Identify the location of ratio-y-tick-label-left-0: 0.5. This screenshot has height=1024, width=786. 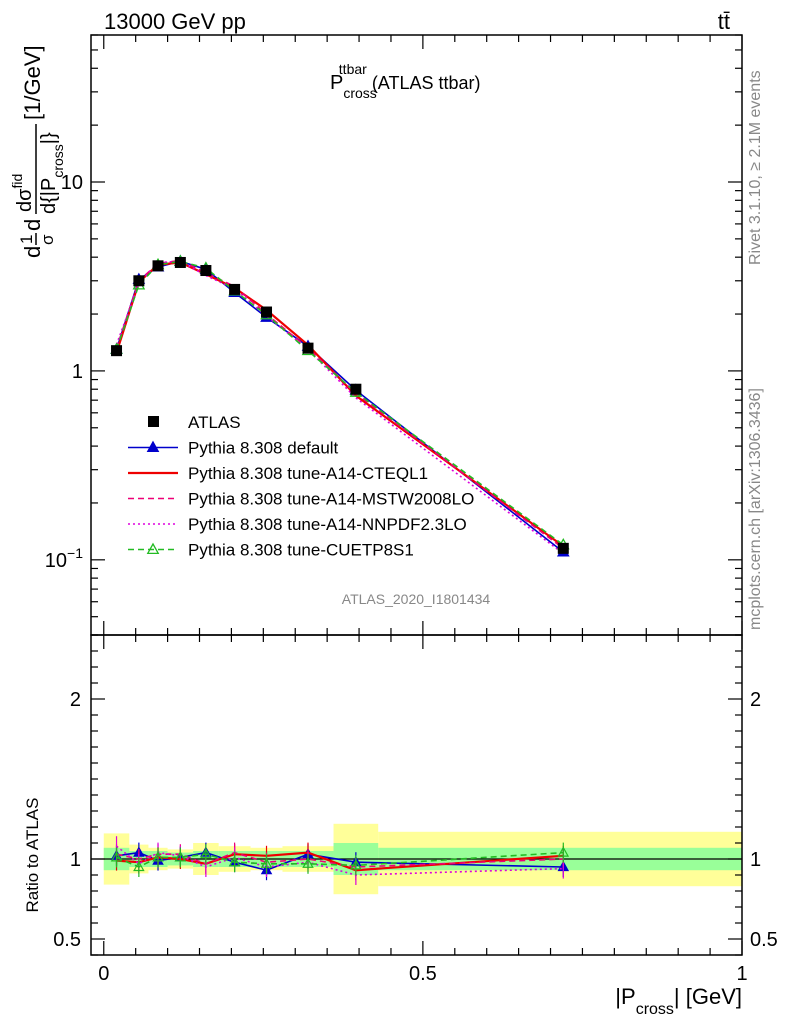
(67, 940).